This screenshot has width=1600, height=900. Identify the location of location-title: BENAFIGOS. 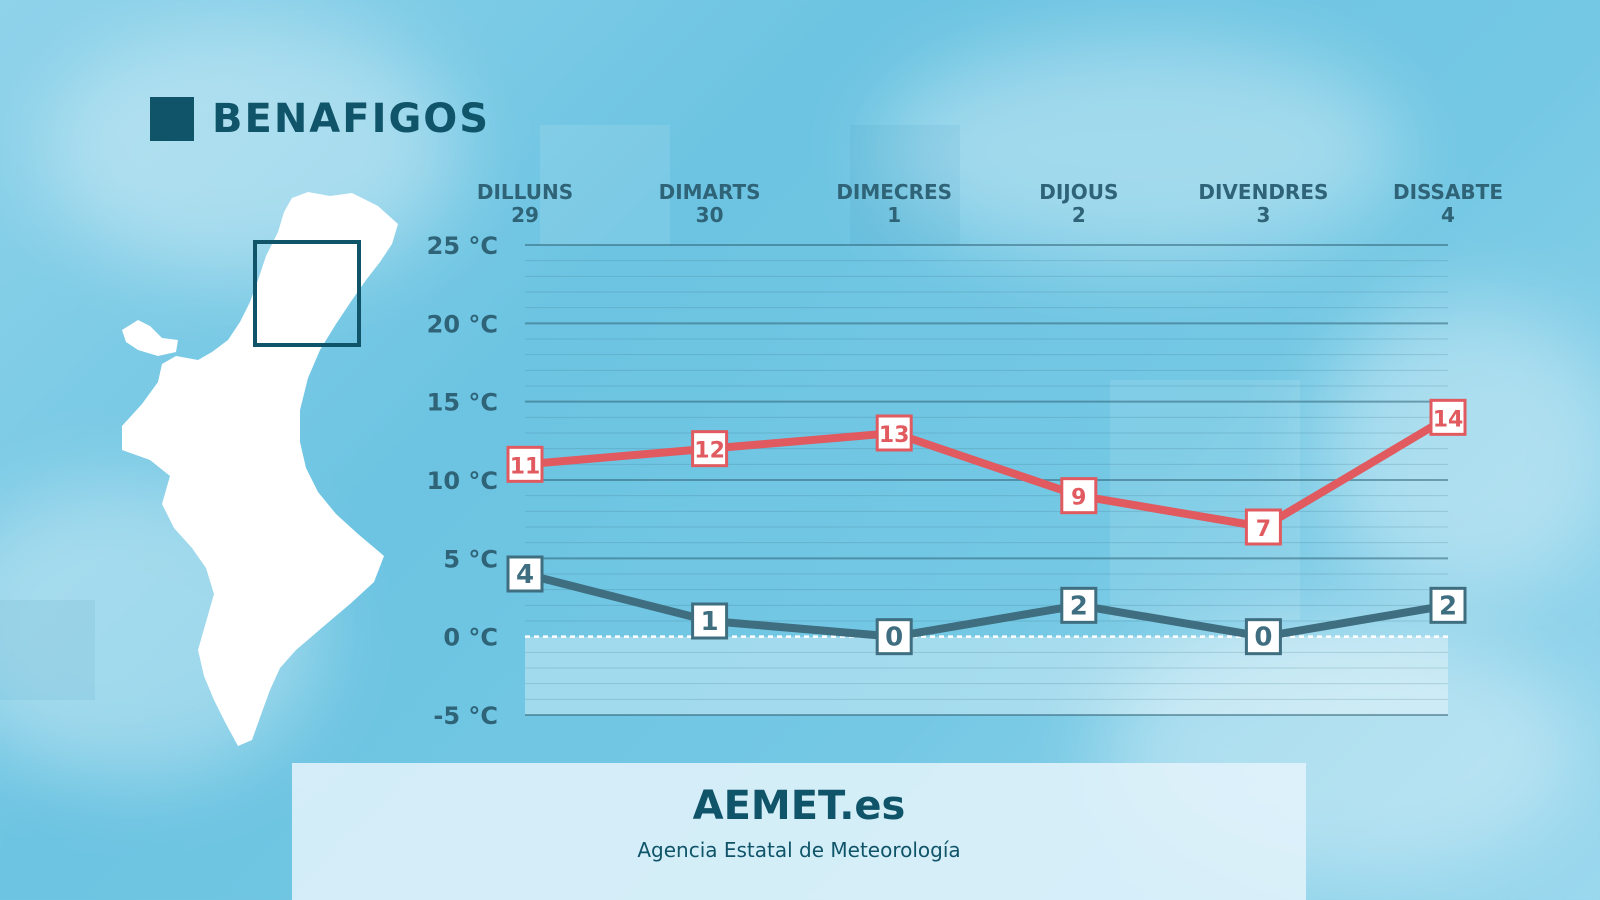
(320, 119).